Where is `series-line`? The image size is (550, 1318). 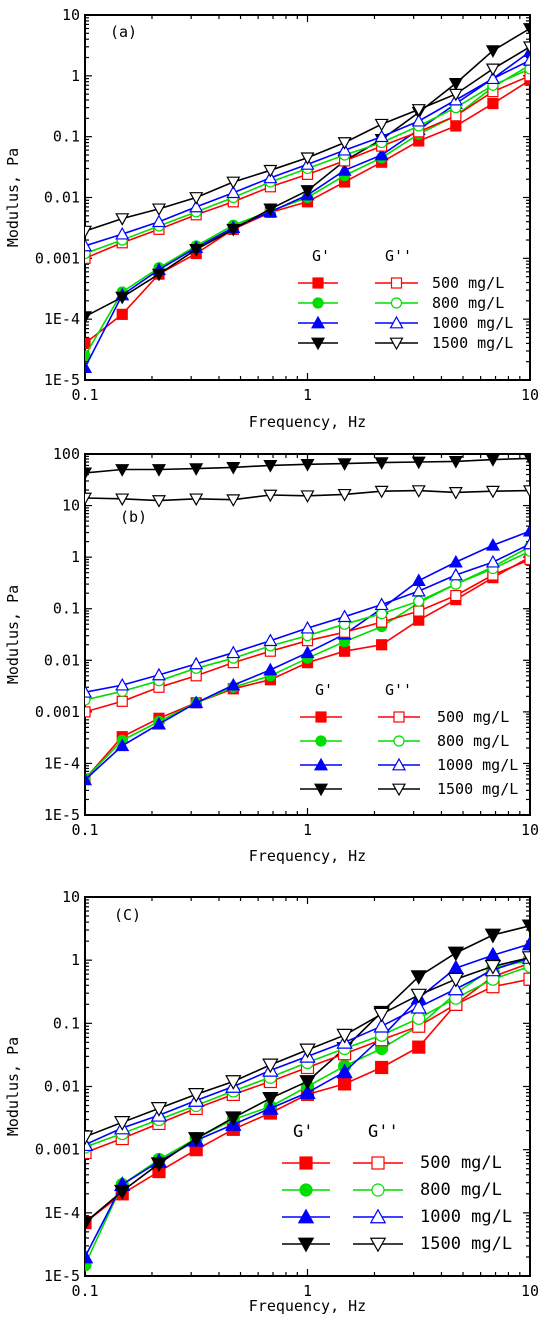 series-line is located at coordinates (307, 618).